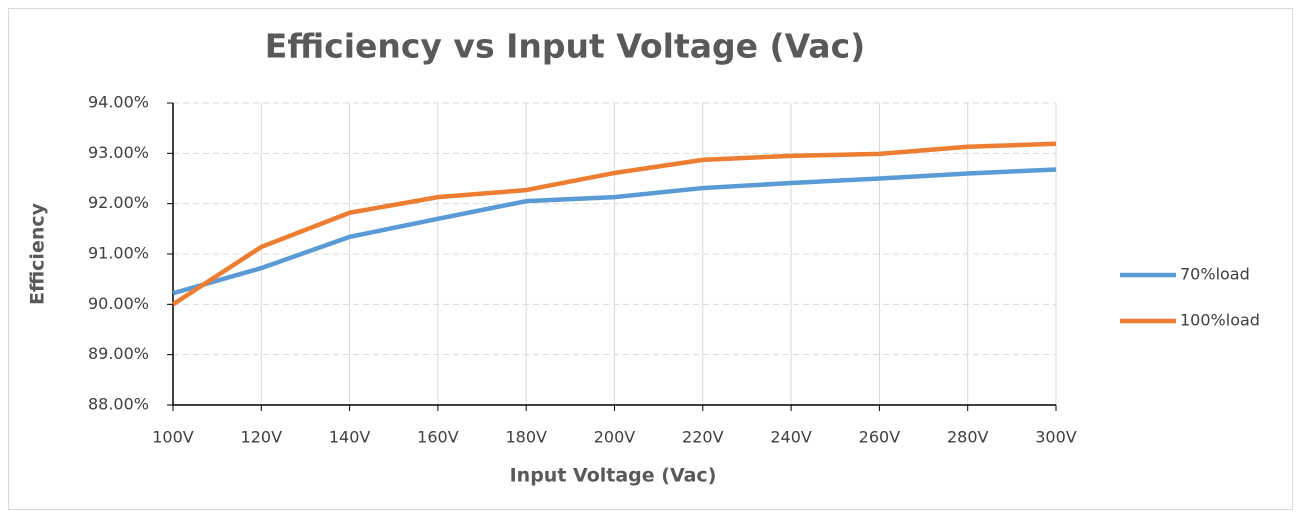 The width and height of the screenshot is (1301, 518). Describe the element at coordinates (118, 353) in the screenshot. I see `y-tick-label: 89.00%` at that location.